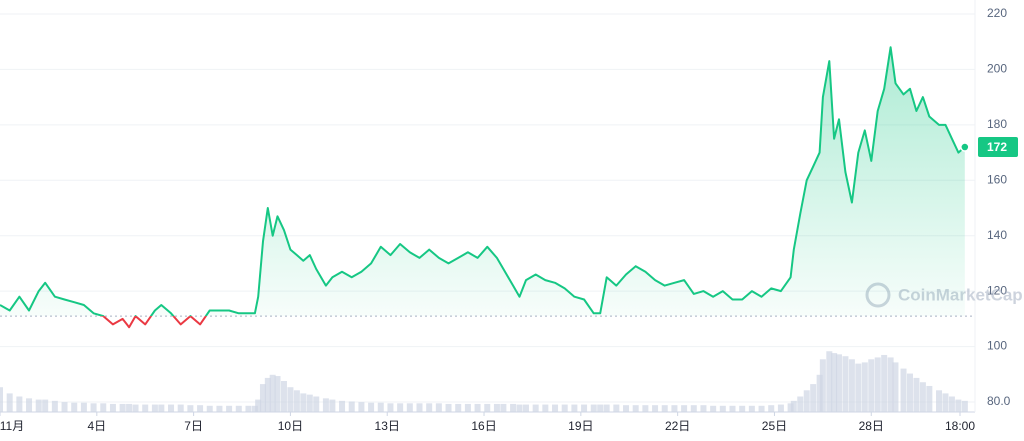 The height and width of the screenshot is (441, 1024). What do you see at coordinates (997, 346) in the screenshot?
I see `y-tick-label: 100` at bounding box center [997, 346].